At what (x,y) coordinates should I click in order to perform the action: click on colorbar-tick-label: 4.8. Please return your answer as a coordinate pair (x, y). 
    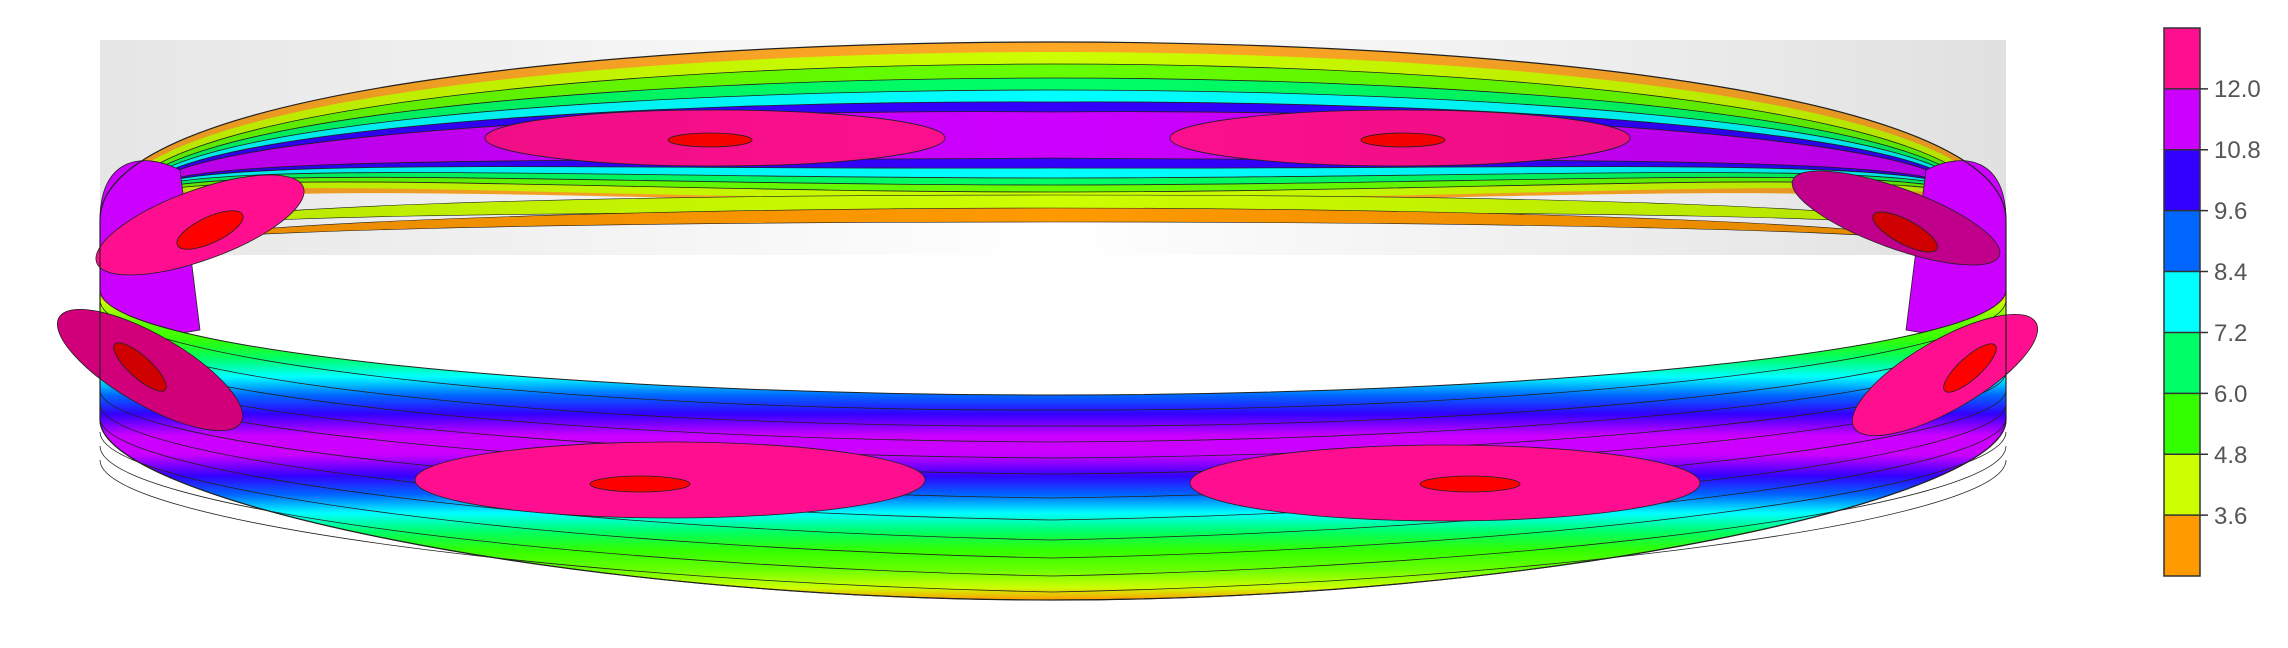
    Looking at the image, I should click on (2230, 455).